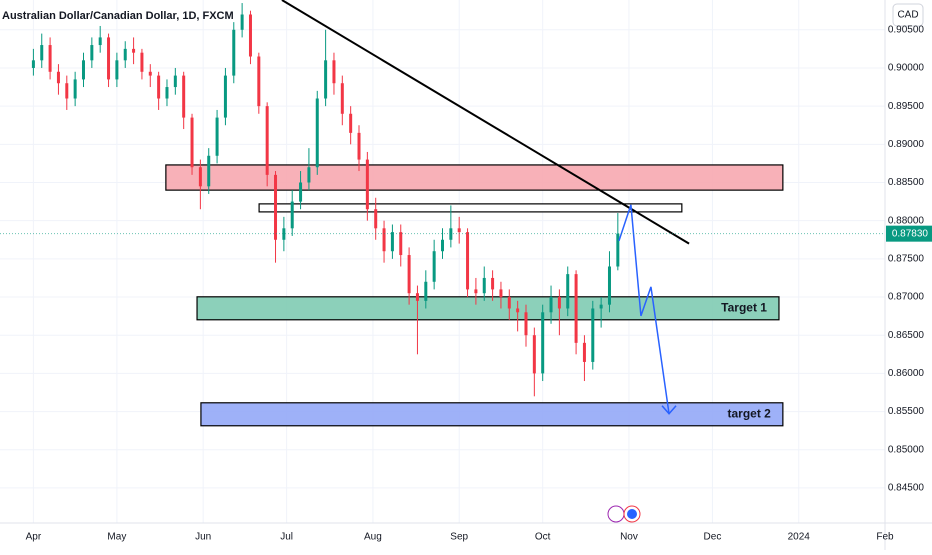  Describe the element at coordinates (286, 537) in the screenshot. I see `x-tick-label: Jul` at that location.